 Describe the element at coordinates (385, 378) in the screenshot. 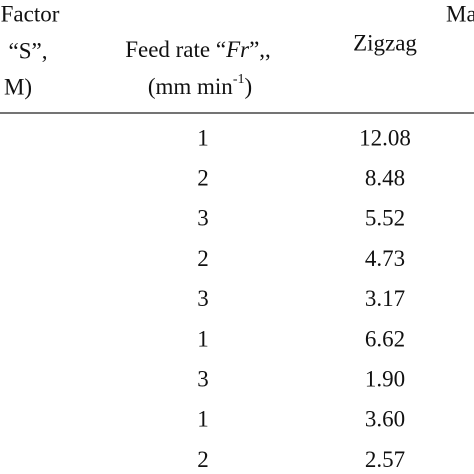

I see `zigzag-cell: 1.90` at that location.